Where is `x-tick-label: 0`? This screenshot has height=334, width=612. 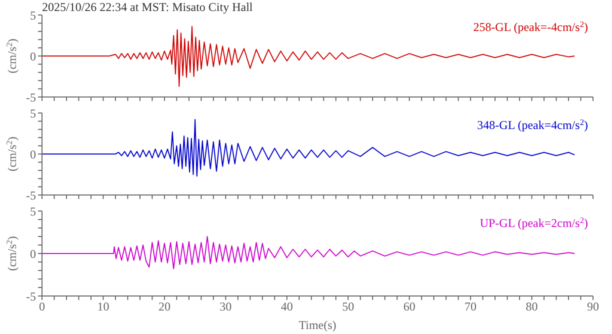 x-tick-label: 0 is located at coordinates (42, 307).